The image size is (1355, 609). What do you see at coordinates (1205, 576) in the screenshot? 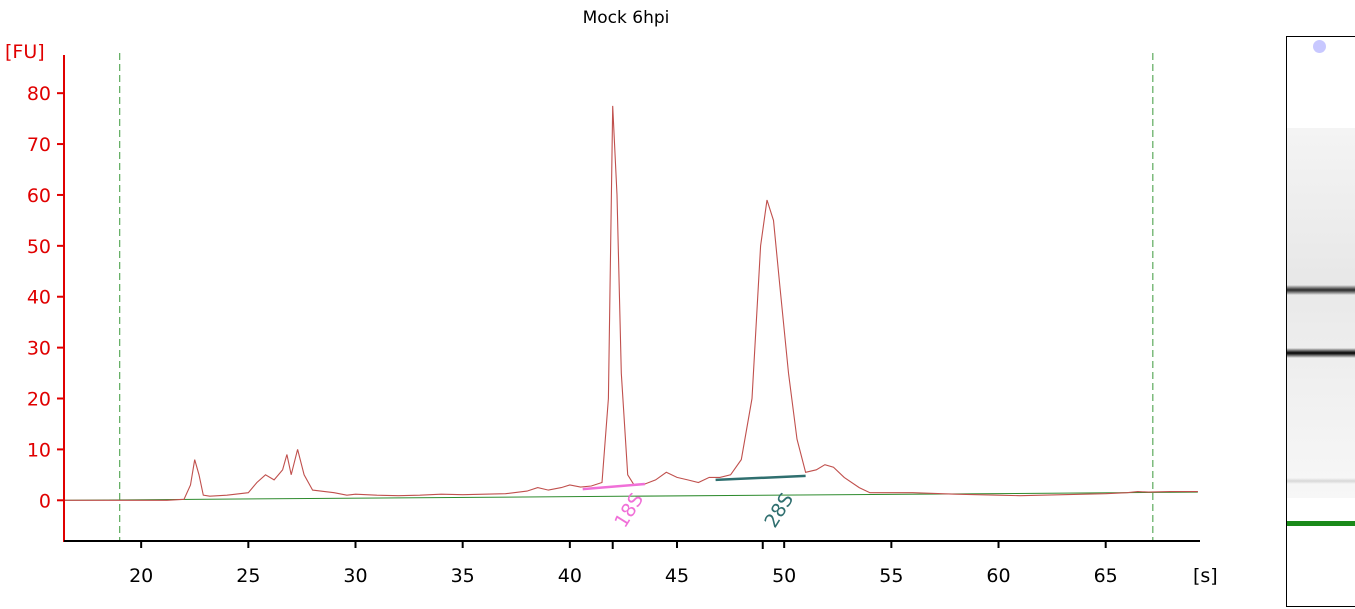
I see `x-axis-label: [s]` at bounding box center [1205, 576].